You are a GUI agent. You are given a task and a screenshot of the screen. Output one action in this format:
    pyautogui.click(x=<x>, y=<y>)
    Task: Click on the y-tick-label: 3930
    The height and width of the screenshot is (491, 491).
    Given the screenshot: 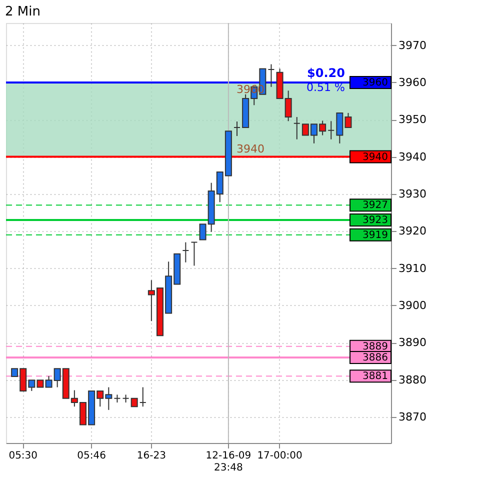 What is the action you would take?
    pyautogui.click(x=412, y=193)
    